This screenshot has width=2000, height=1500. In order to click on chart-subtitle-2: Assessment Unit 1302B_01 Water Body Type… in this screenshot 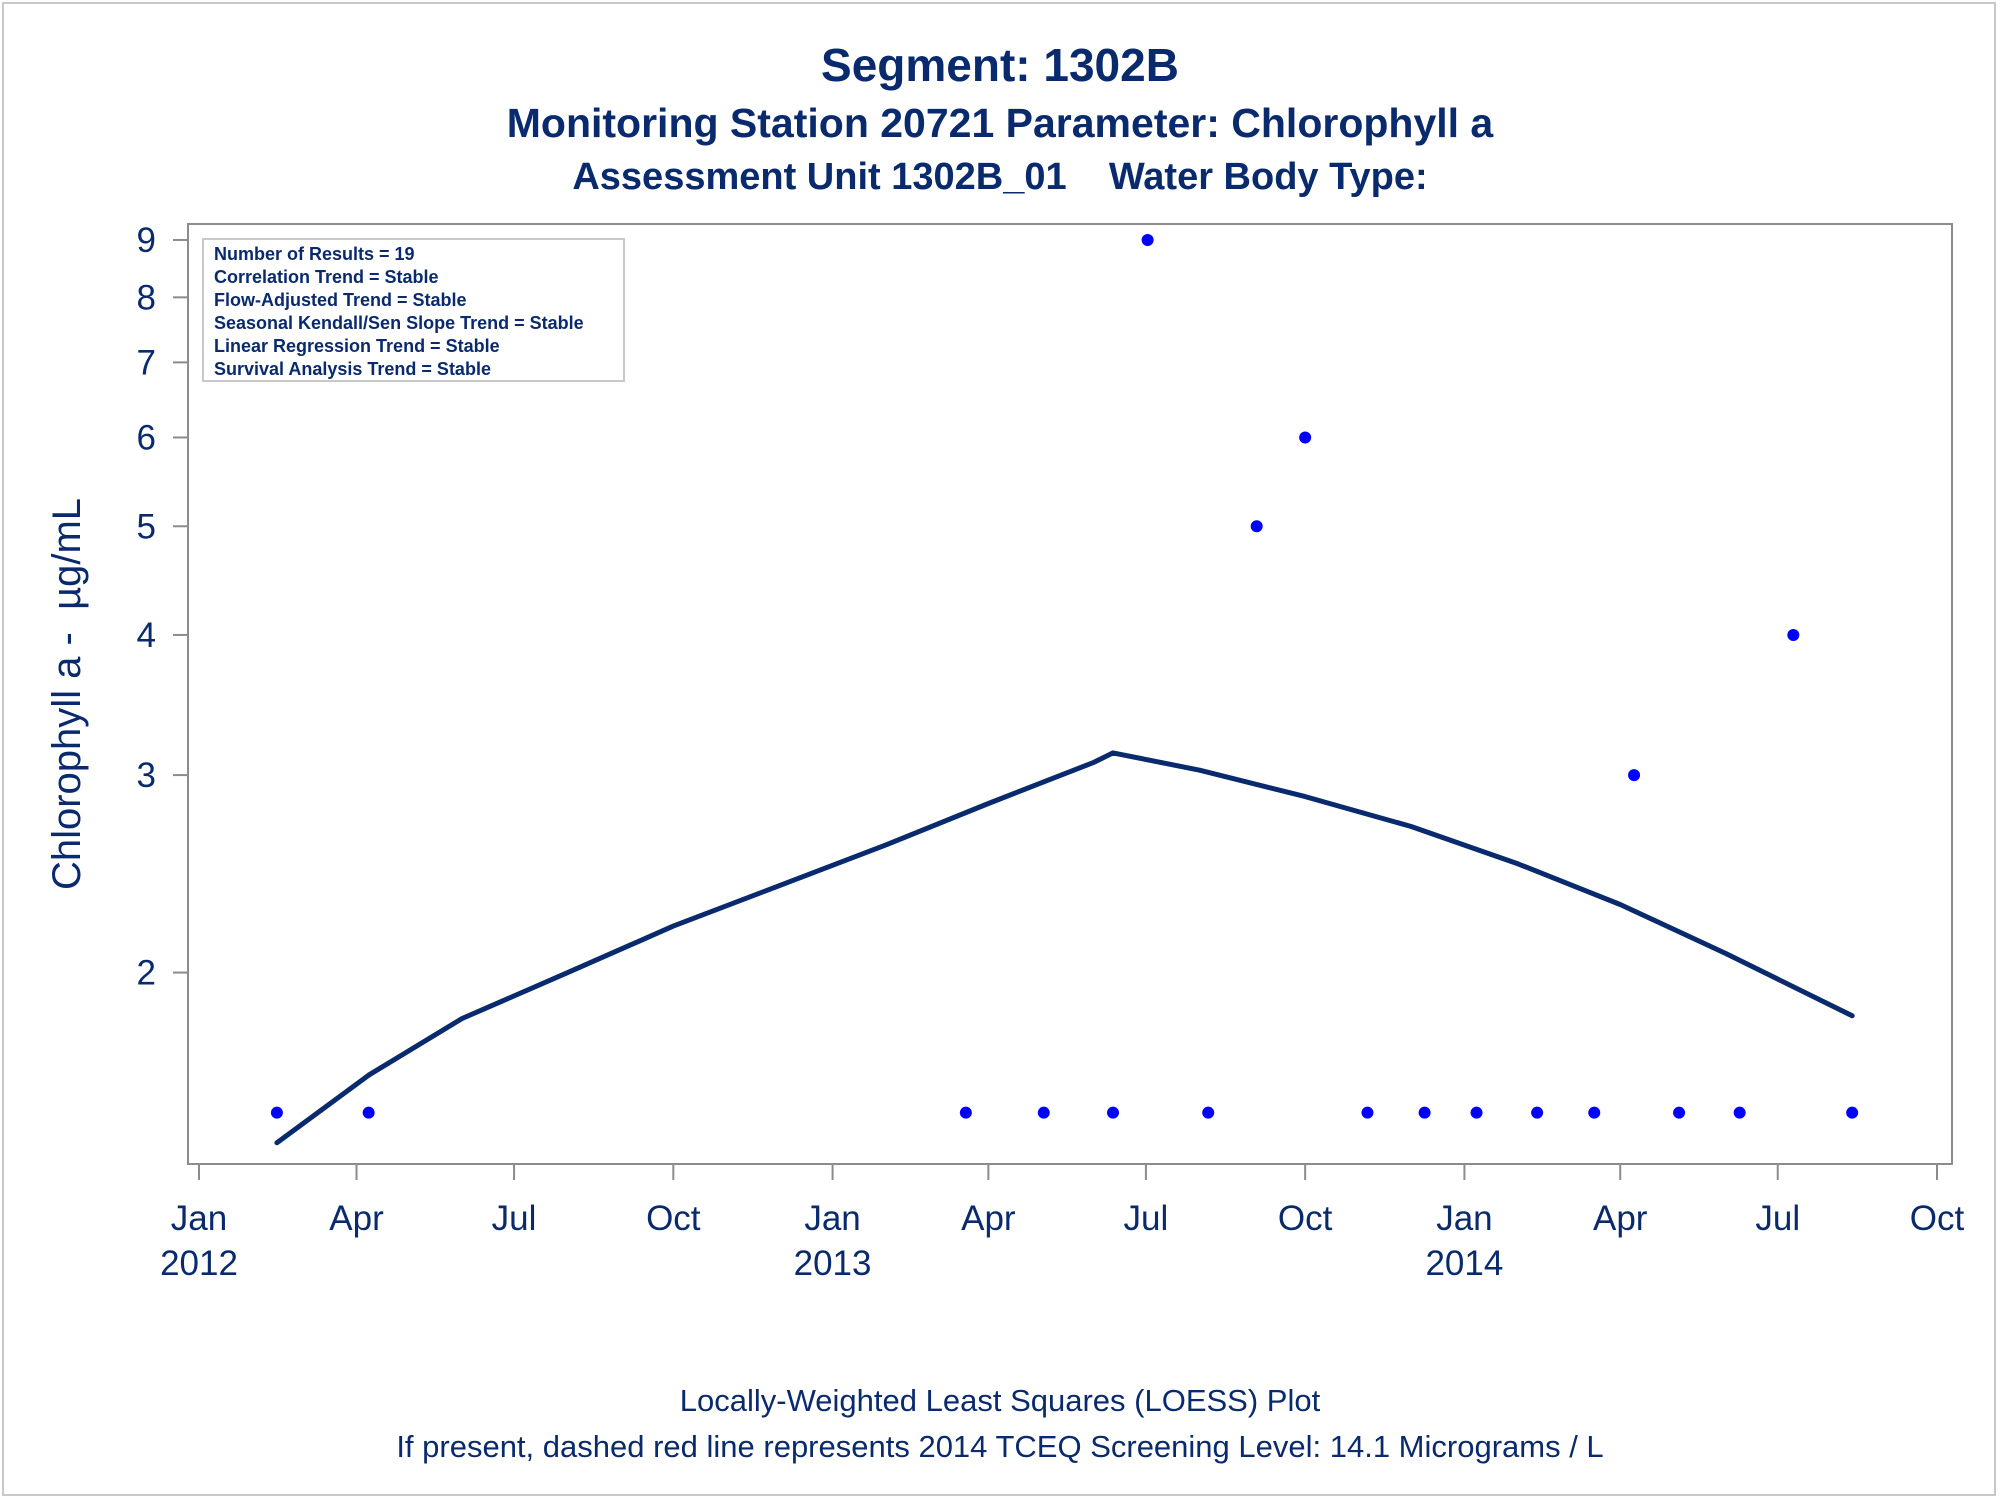, I will do `click(1000, 177)`.